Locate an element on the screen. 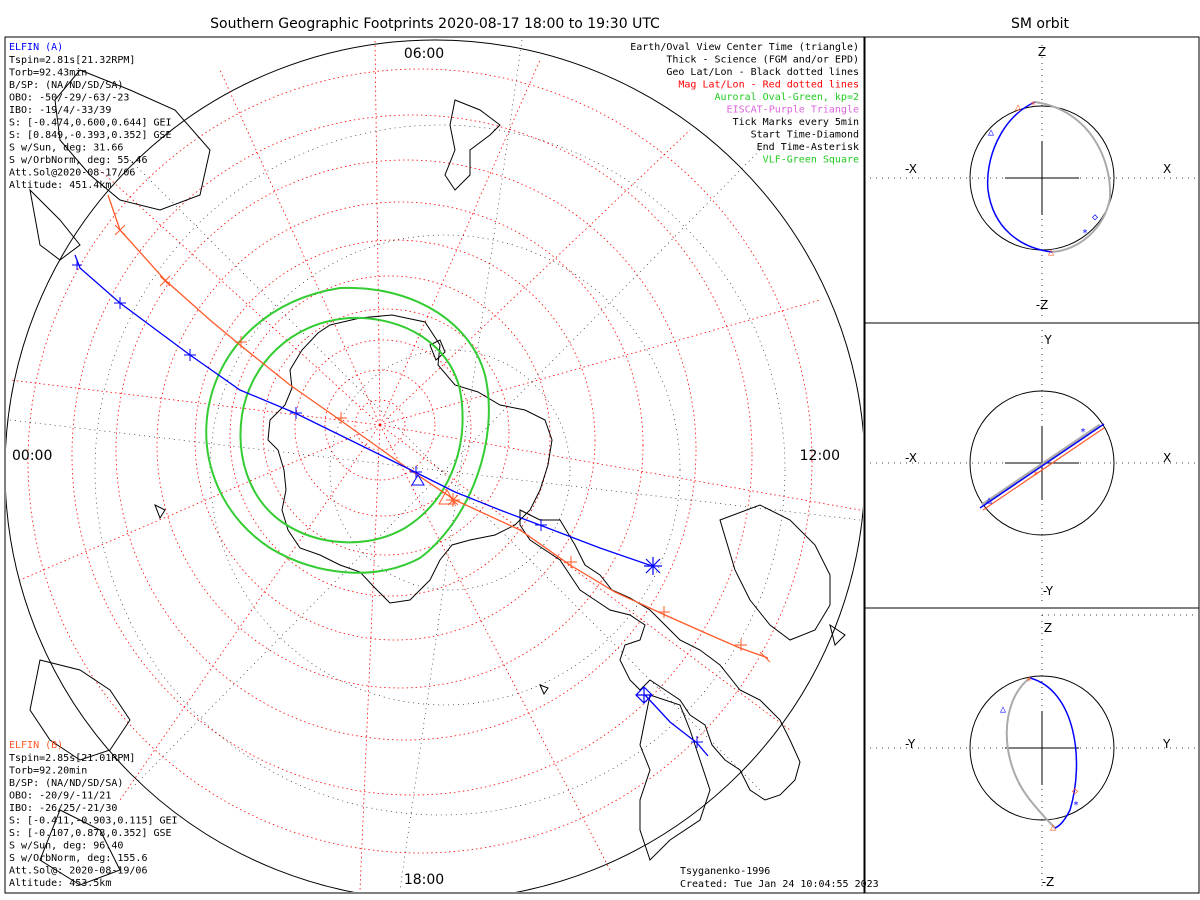 This screenshot has height=900, width=1200. legend-entry: Earth/Oval View Center Time (triangle) is located at coordinates (744, 47).